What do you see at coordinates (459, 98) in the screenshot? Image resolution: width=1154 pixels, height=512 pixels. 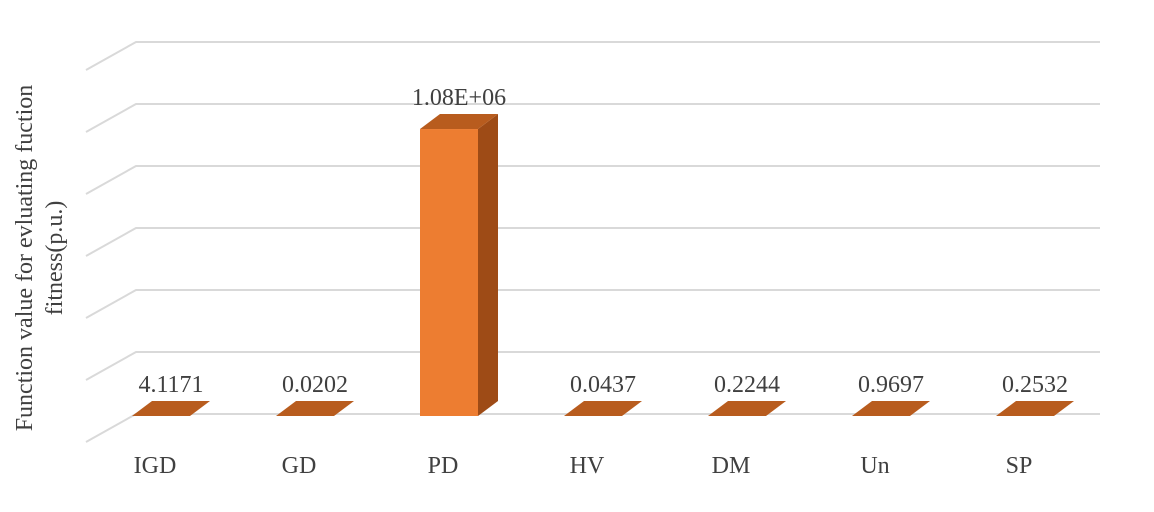 I see `data-label: 1.08E+06` at bounding box center [459, 98].